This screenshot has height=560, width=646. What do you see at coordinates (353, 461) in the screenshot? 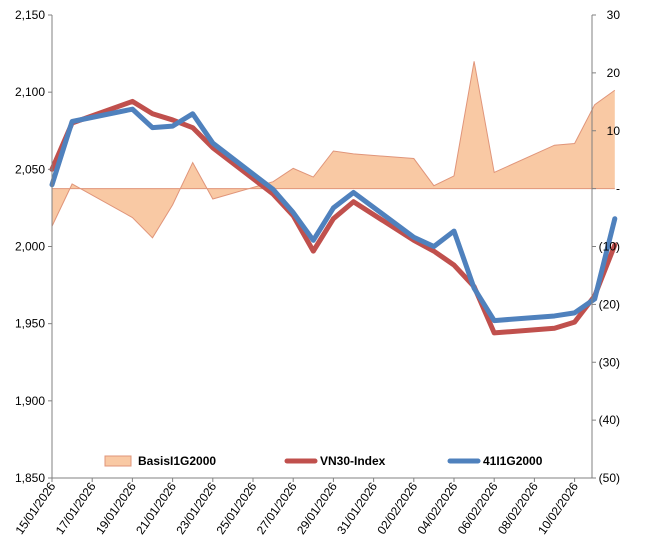
I see `legend-label-vn30-index: VN30-Index` at bounding box center [353, 461].